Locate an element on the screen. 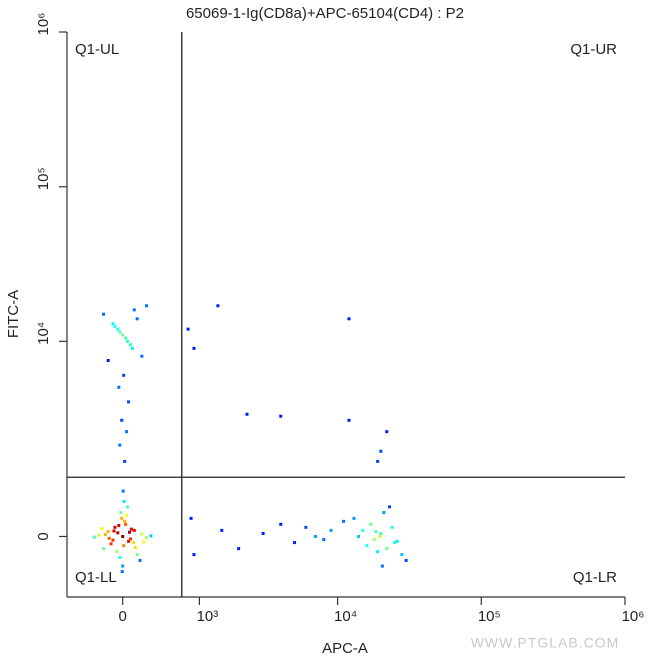 The height and width of the screenshot is (660, 650). x-tick-label: 0 is located at coordinates (123, 616).